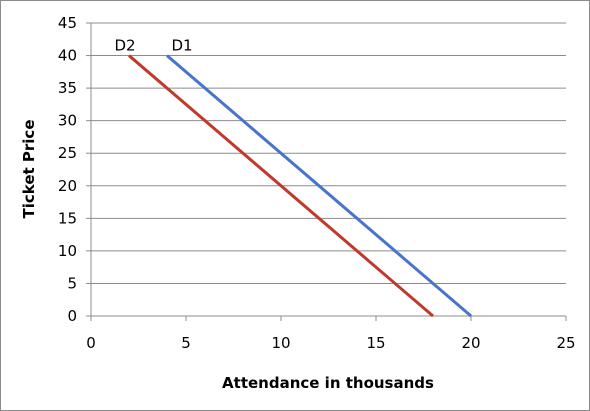  I want to click on x-tick-label: 15, so click(375, 343).